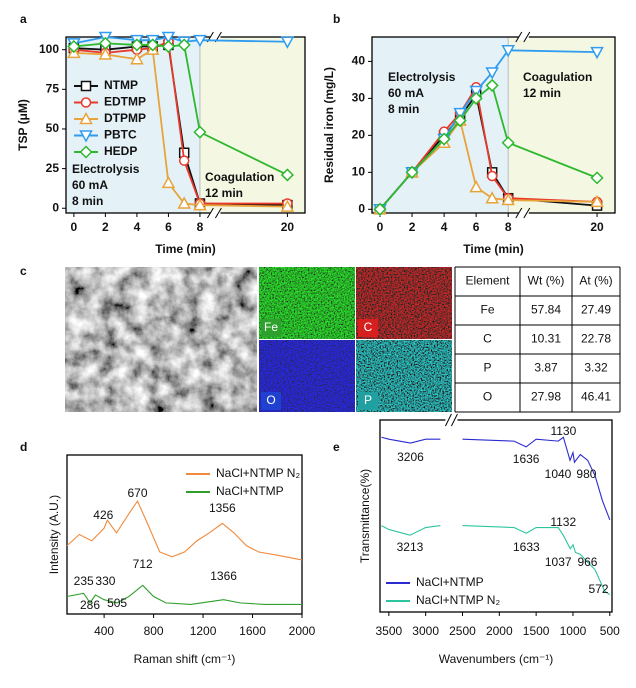 The width and height of the screenshot is (636, 688). I want to click on table-cell: 10.31, so click(546, 339).